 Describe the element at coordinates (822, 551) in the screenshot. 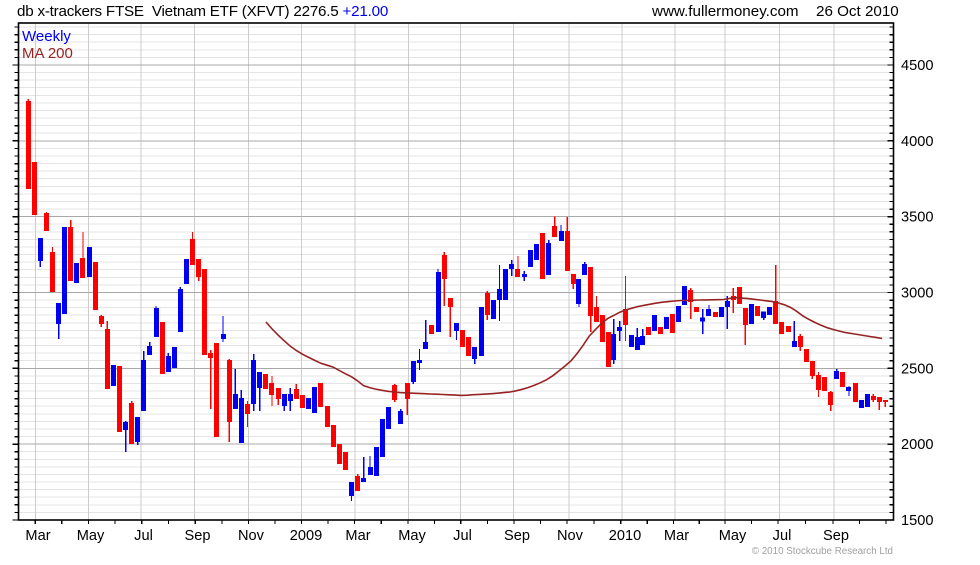

I see `svg-text: © 2010 Stockcube Research Ltd` at that location.